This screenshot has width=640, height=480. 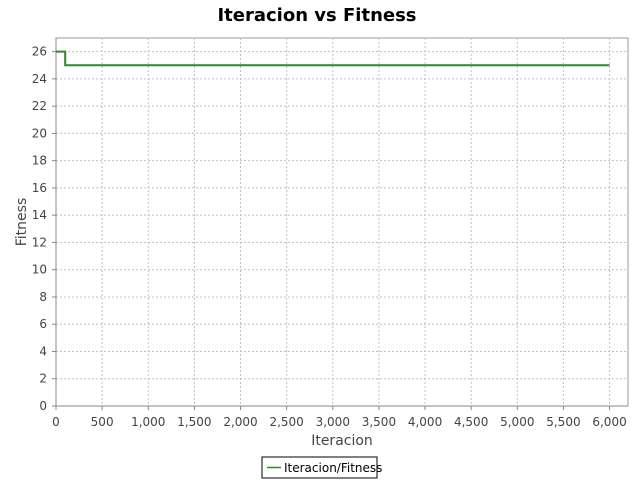 I want to click on x-tick-label: 3,500, so click(x=379, y=422).